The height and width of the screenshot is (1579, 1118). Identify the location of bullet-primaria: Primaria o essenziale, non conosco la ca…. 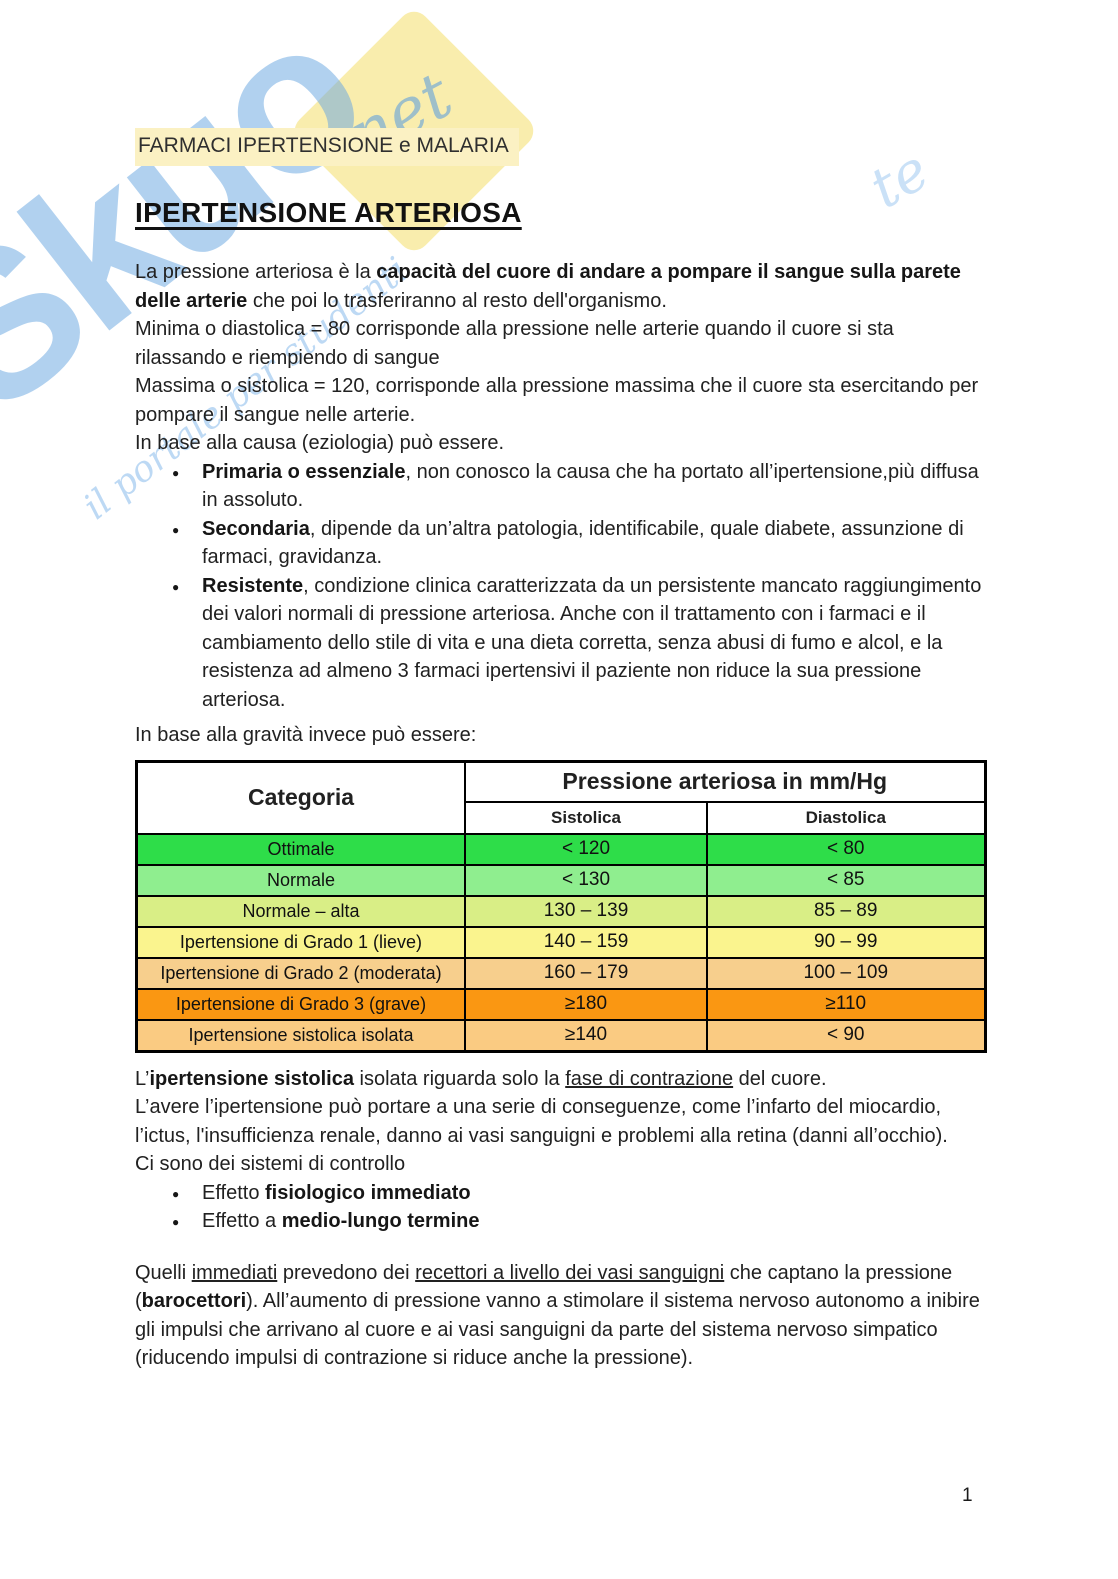
(561, 486).